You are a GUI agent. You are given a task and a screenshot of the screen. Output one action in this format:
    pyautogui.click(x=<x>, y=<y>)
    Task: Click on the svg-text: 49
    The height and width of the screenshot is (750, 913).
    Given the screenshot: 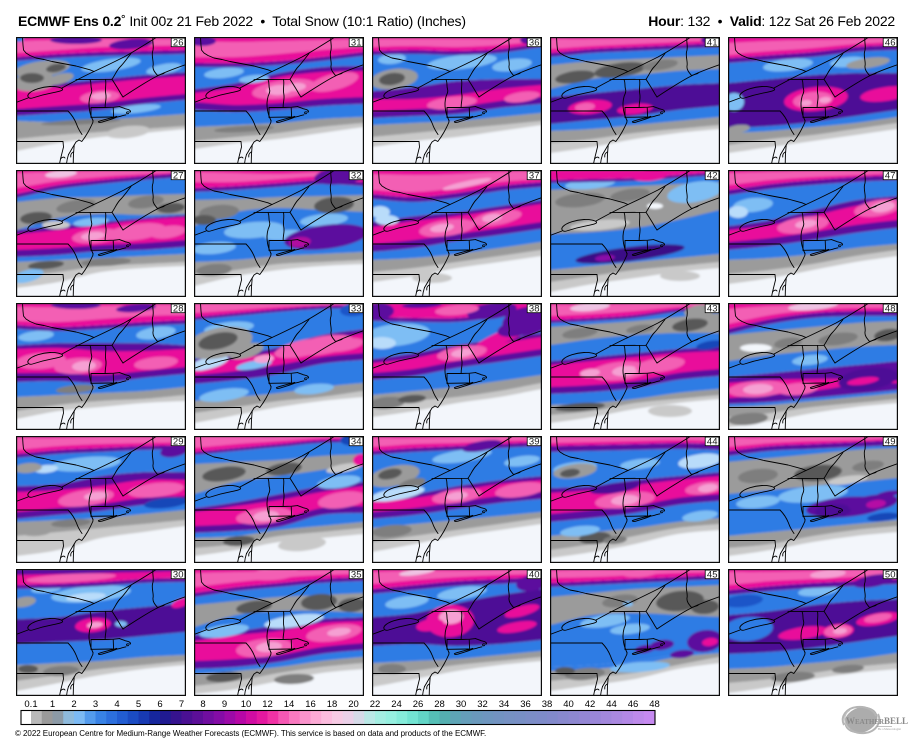 What is the action you would take?
    pyautogui.click(x=890, y=441)
    